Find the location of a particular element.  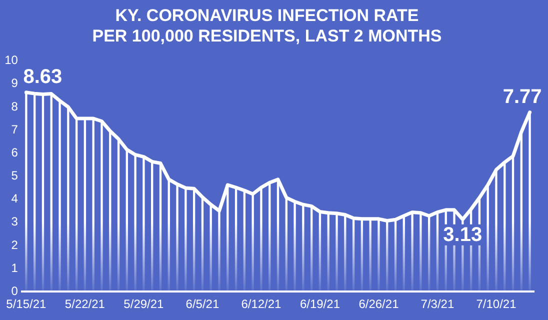

x-tick-label: 6/19/21 is located at coordinates (320, 304).